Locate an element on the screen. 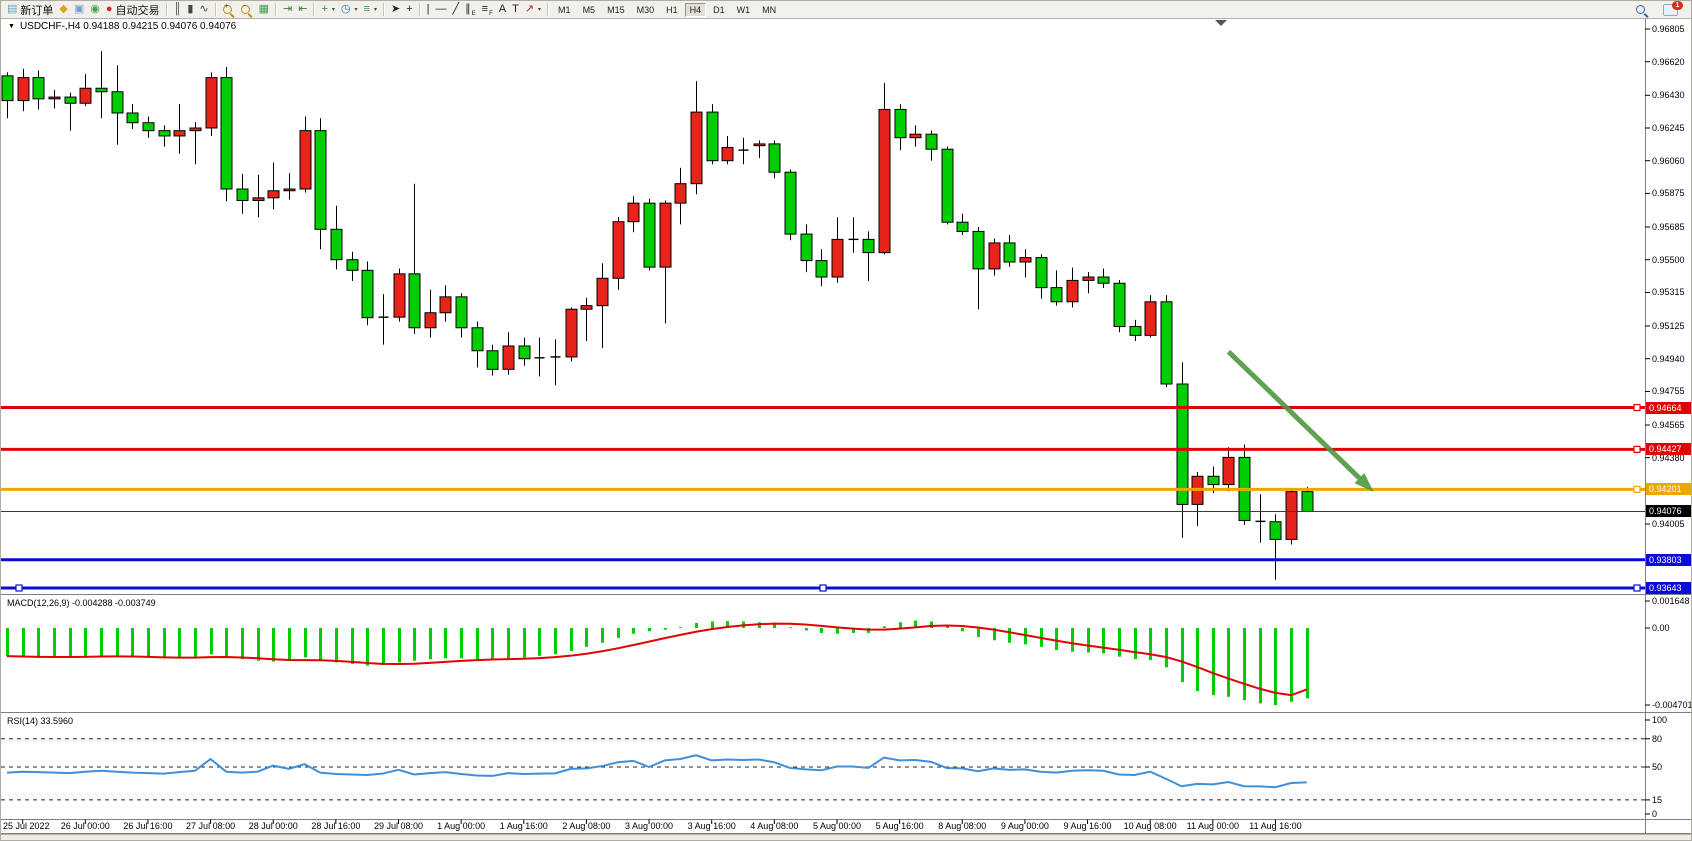 The height and width of the screenshot is (841, 1692). trendline-button: ╱ is located at coordinates (456, 9).